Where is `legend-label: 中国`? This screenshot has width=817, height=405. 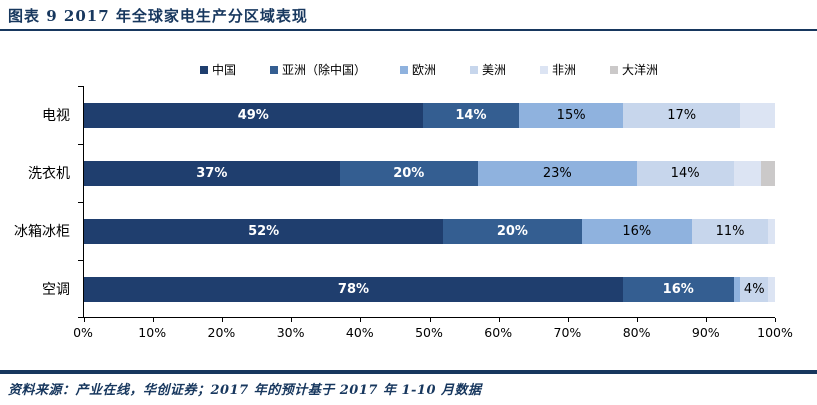
legend-label: 中国 is located at coordinates (223, 70).